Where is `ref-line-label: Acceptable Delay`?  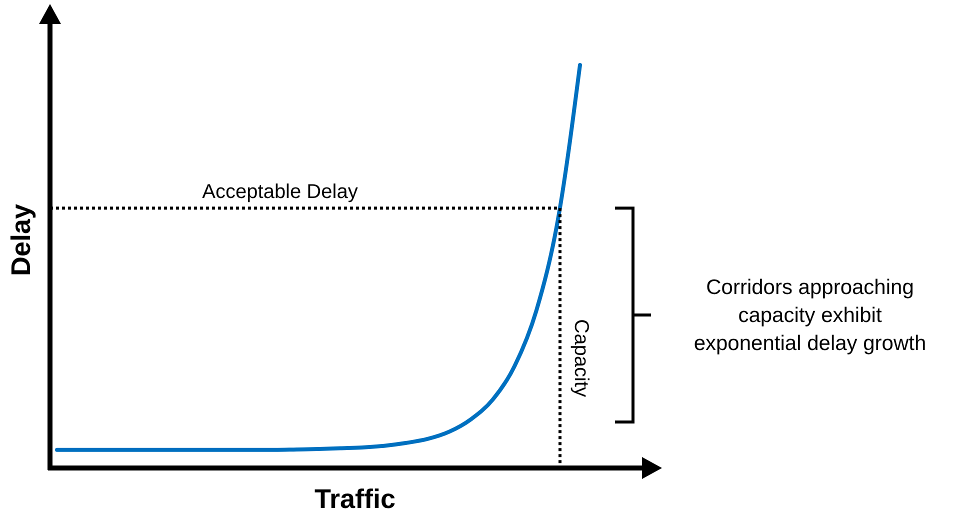
ref-line-label: Acceptable Delay is located at coordinates (280, 192).